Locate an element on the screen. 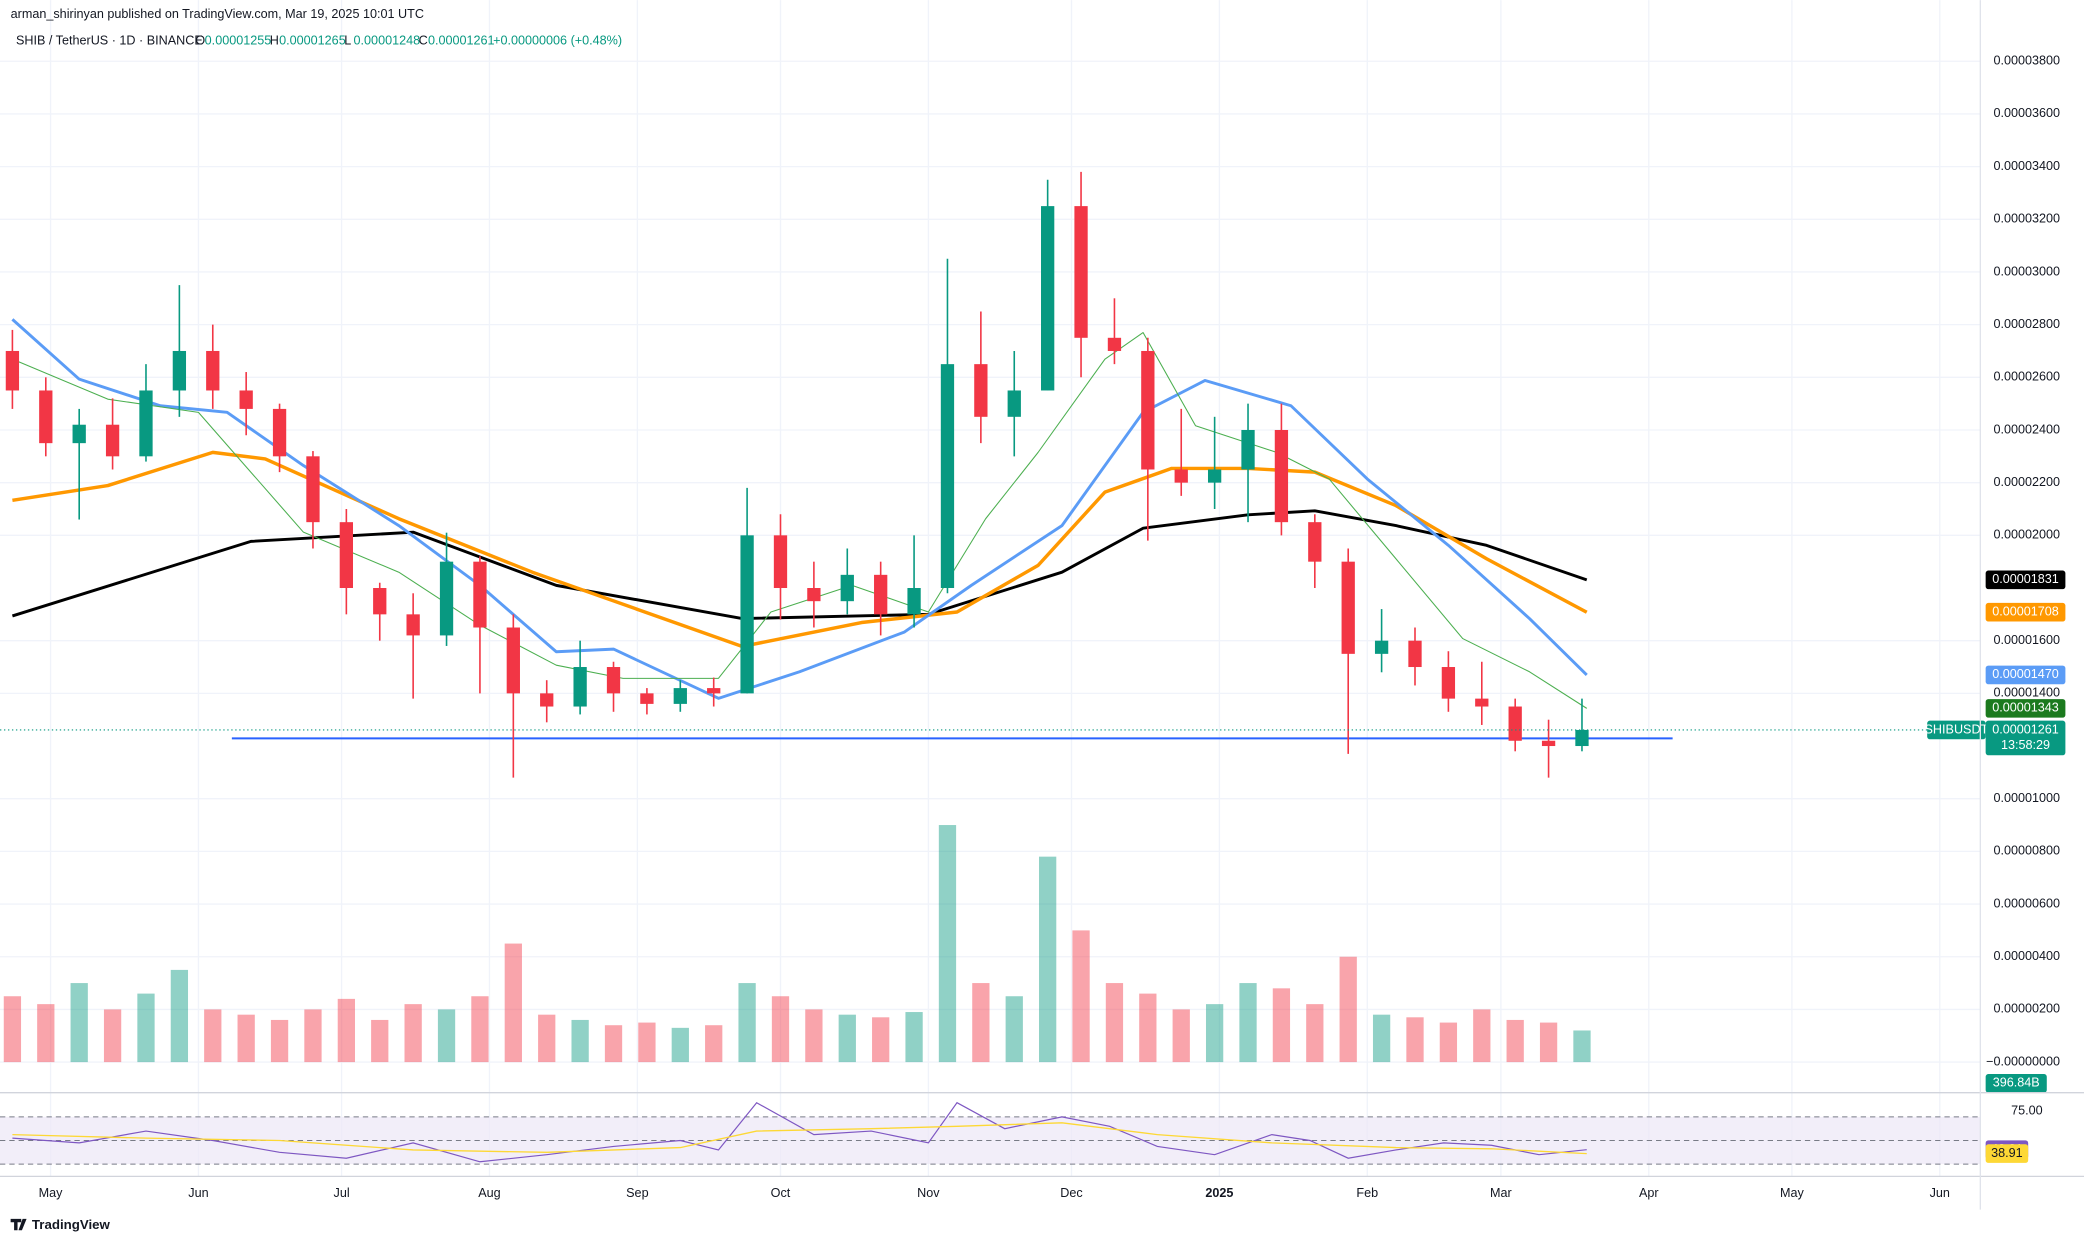 The width and height of the screenshot is (2084, 1243). x-tick-label: Nov is located at coordinates (928, 1193).